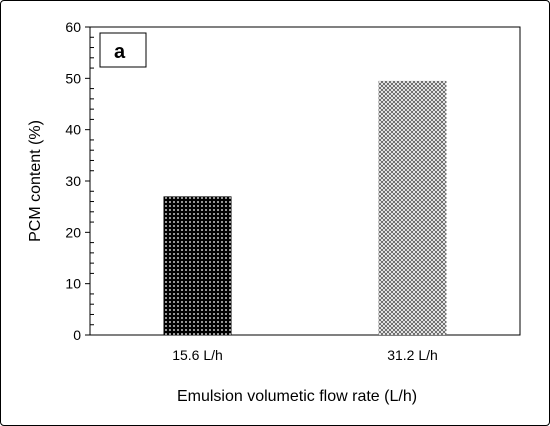  What do you see at coordinates (73, 78) in the screenshot?
I see `y-tick-label: 50` at bounding box center [73, 78].